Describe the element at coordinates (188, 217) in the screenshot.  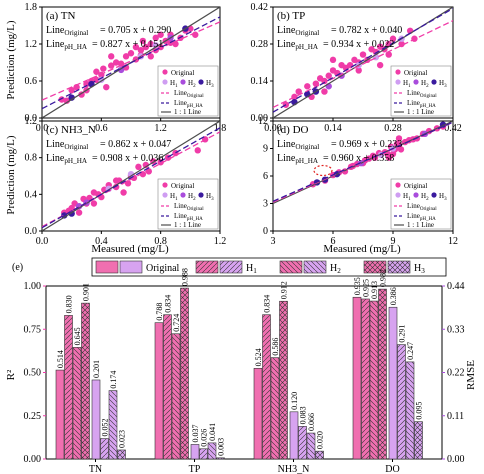
I see `legend-label-line-ph: LinepH_HA` at that location.